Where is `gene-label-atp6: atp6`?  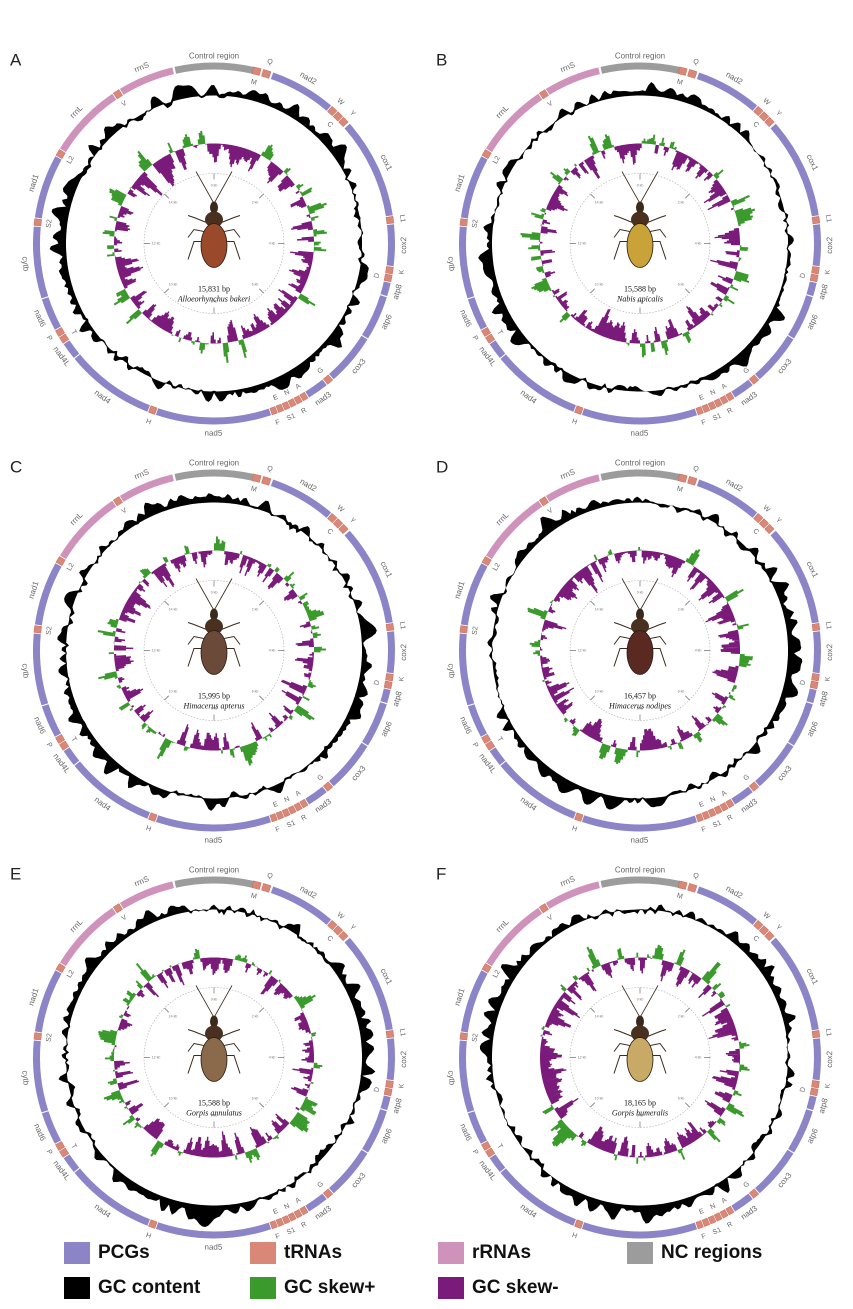
gene-label-atp6: atp6 is located at coordinates (386, 729).